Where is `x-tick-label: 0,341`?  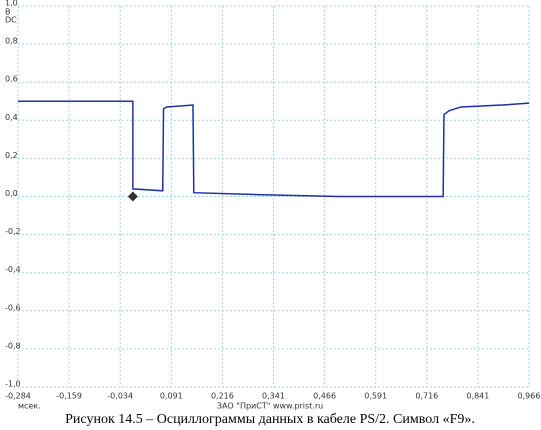
x-tick-label: 0,341 is located at coordinates (273, 396).